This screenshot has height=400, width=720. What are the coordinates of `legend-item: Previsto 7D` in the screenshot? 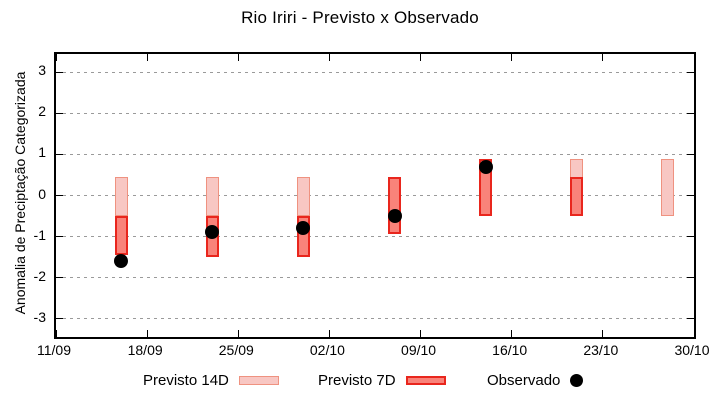 It's located at (382, 380).